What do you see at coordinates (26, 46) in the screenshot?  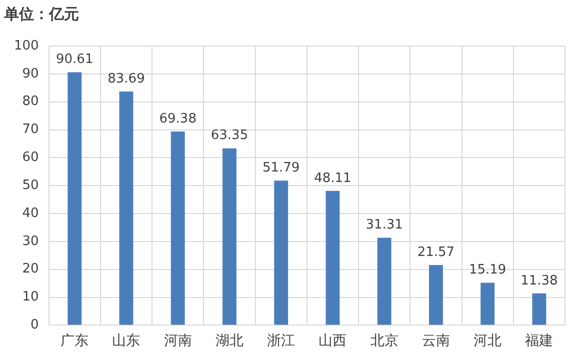 I see `y-tick-label: 100` at bounding box center [26, 46].